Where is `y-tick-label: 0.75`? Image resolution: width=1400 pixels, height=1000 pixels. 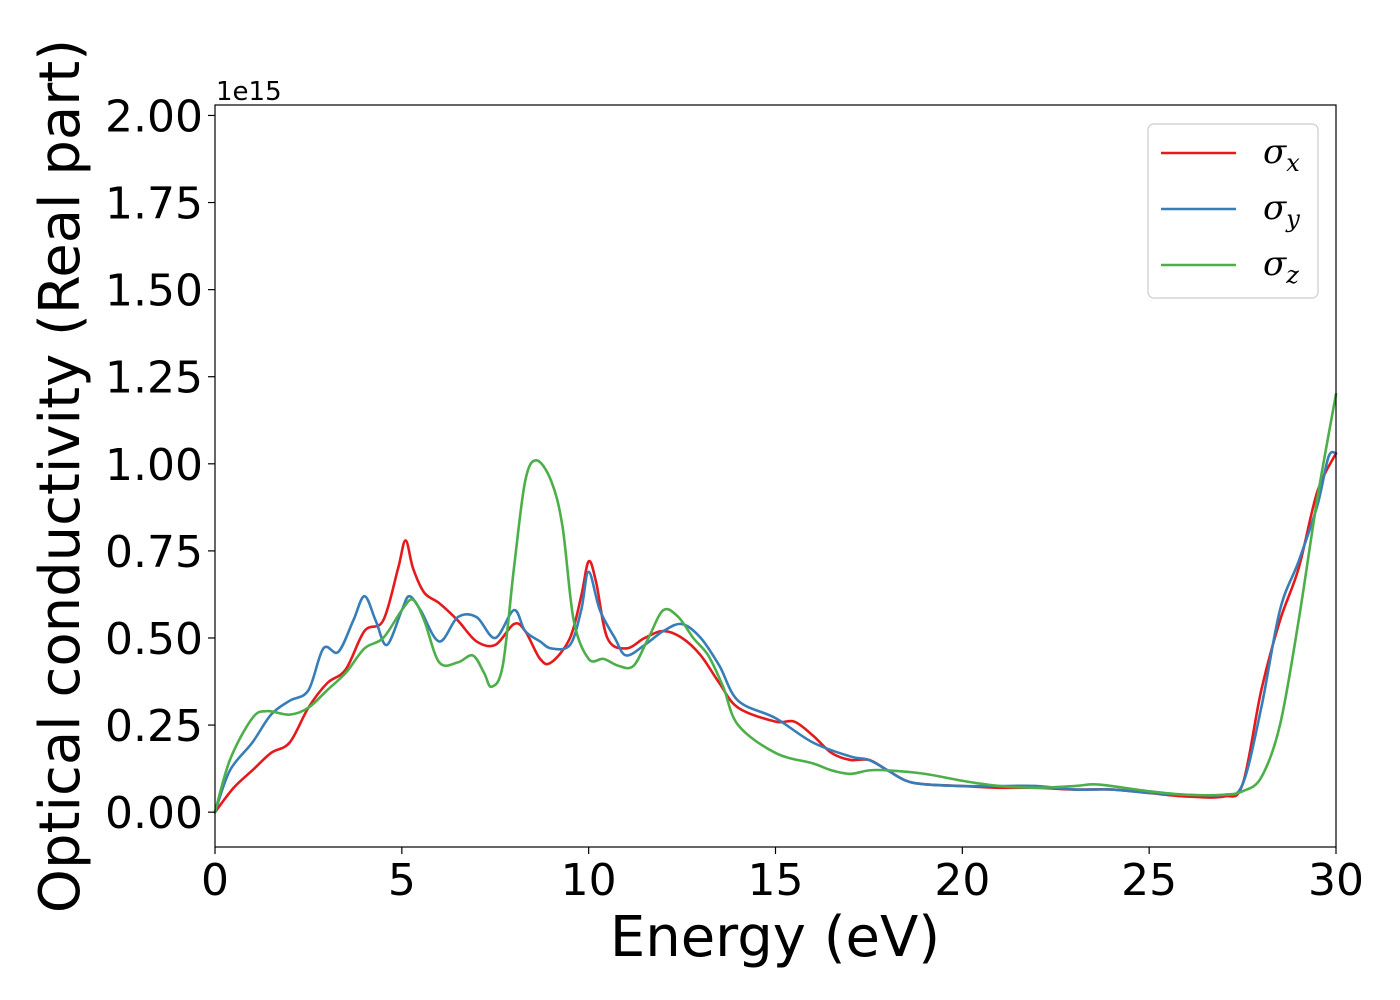 y-tick-label: 0.75 is located at coordinates (154, 552).